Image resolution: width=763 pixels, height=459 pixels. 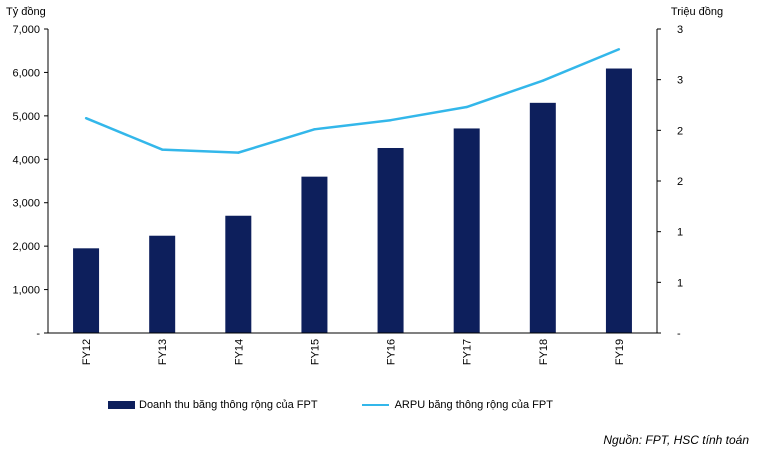 I want to click on arpu-point-fy17, so click(x=466, y=107).